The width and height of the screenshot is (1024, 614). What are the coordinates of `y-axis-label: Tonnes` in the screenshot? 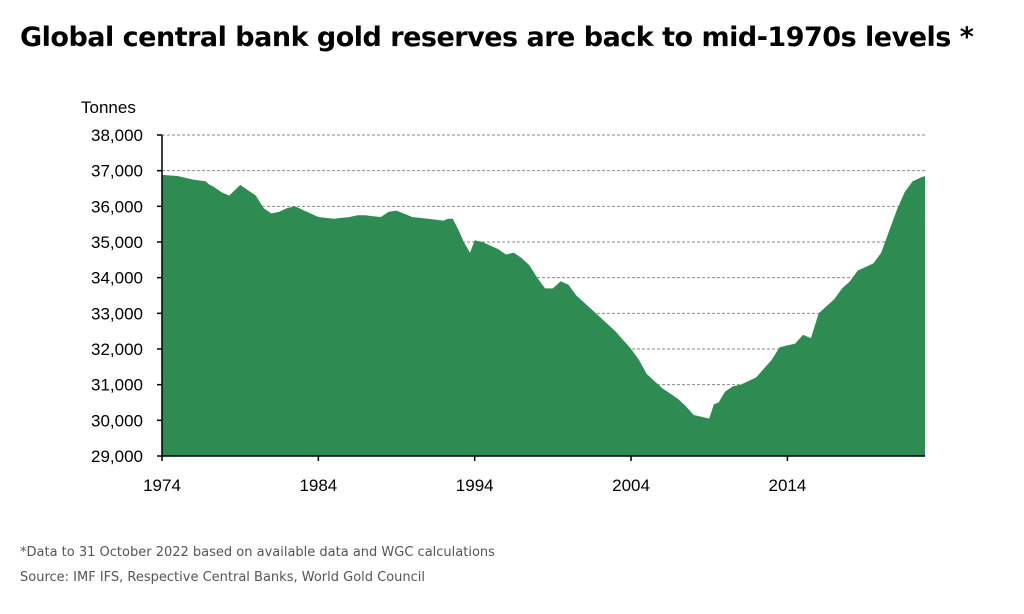 It's located at (108, 107).